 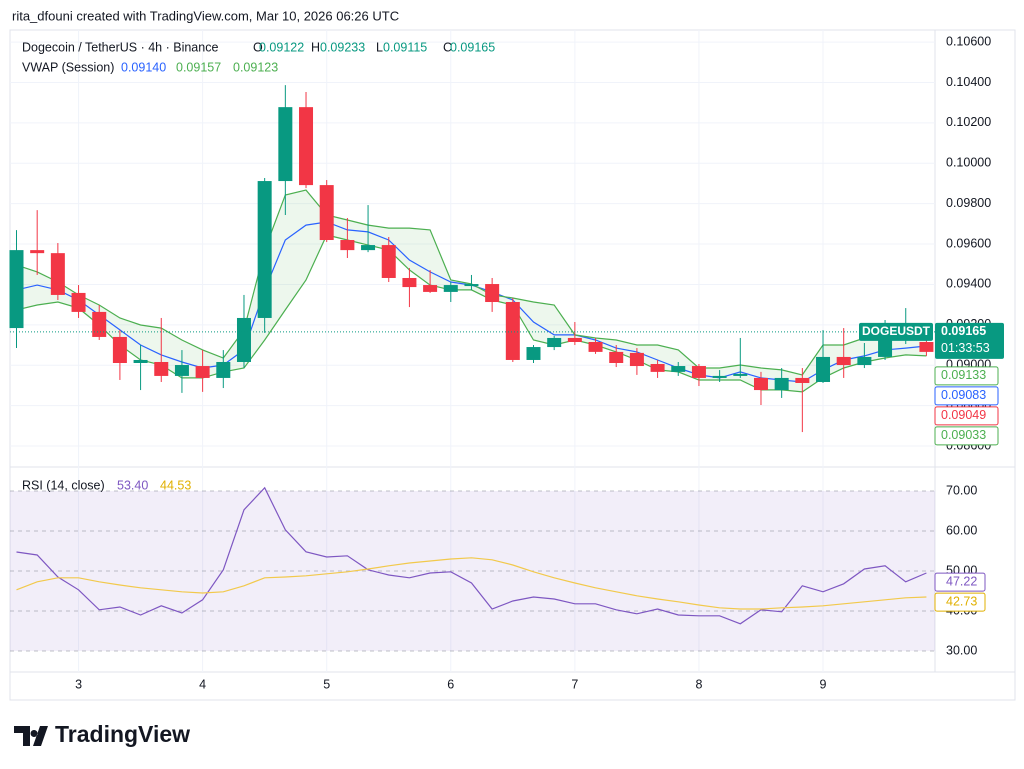 What do you see at coordinates (968, 243) in the screenshot?
I see `y-tick-label: 0.09600` at bounding box center [968, 243].